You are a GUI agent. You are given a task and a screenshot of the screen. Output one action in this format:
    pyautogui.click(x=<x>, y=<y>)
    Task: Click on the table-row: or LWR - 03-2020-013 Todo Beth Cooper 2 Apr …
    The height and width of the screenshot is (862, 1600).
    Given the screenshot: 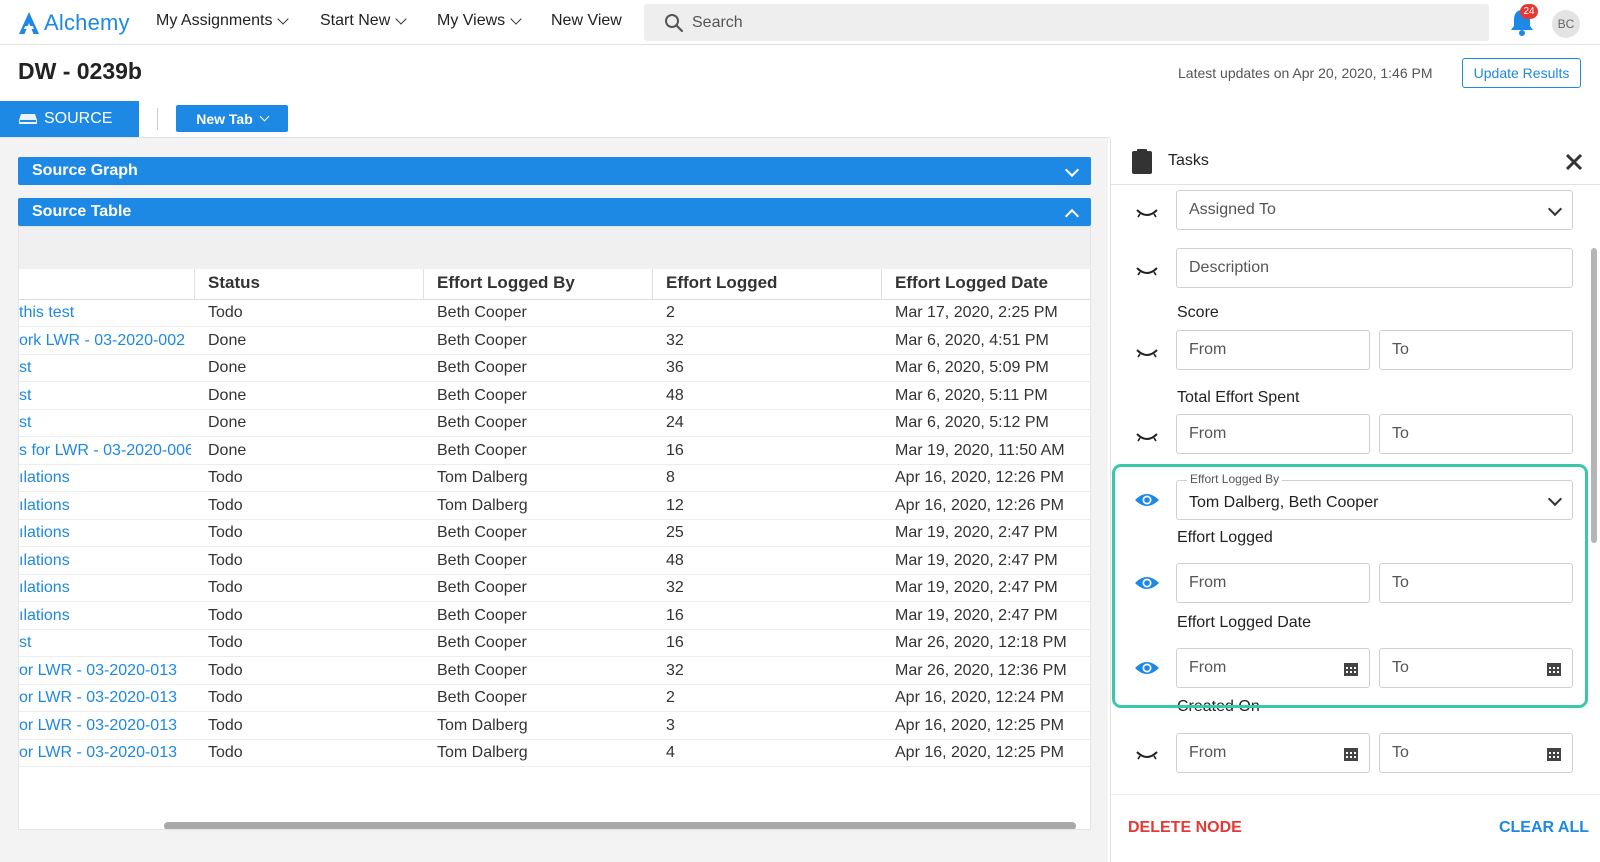 What is the action you would take?
    pyautogui.click(x=554, y=698)
    